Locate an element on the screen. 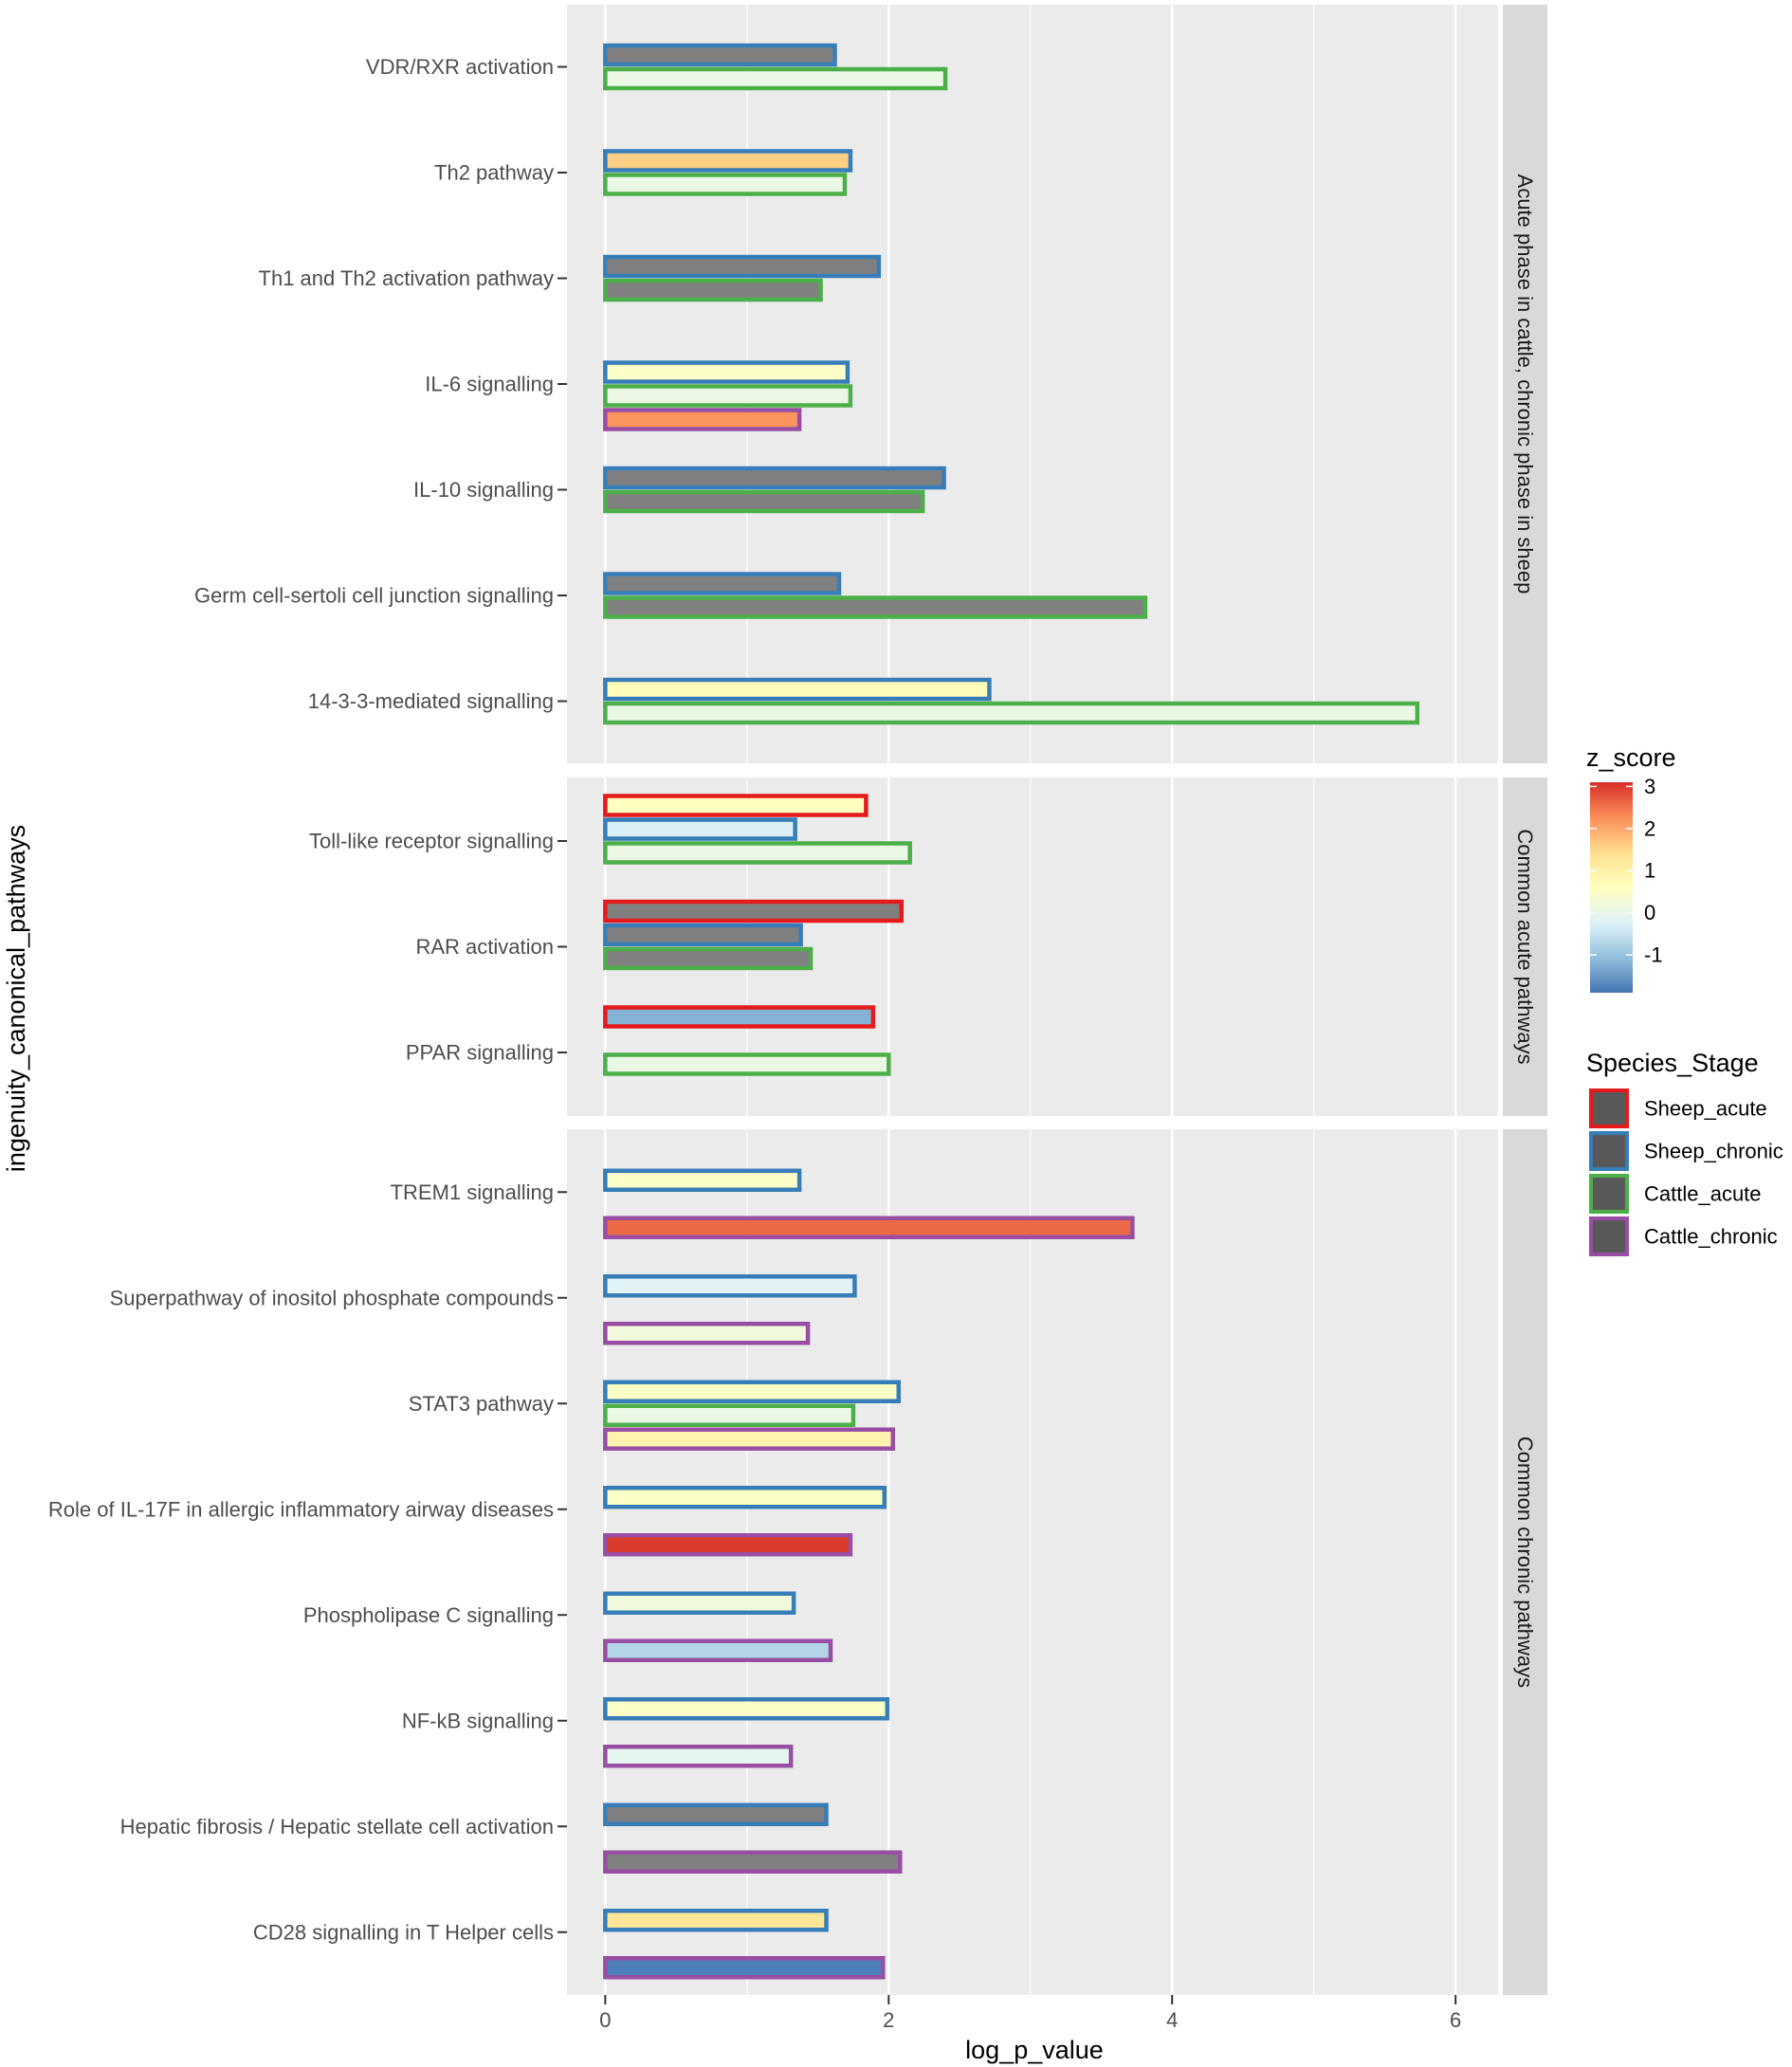  y-tick-label: 14-3-3-mediated signalling is located at coordinates (431, 701).